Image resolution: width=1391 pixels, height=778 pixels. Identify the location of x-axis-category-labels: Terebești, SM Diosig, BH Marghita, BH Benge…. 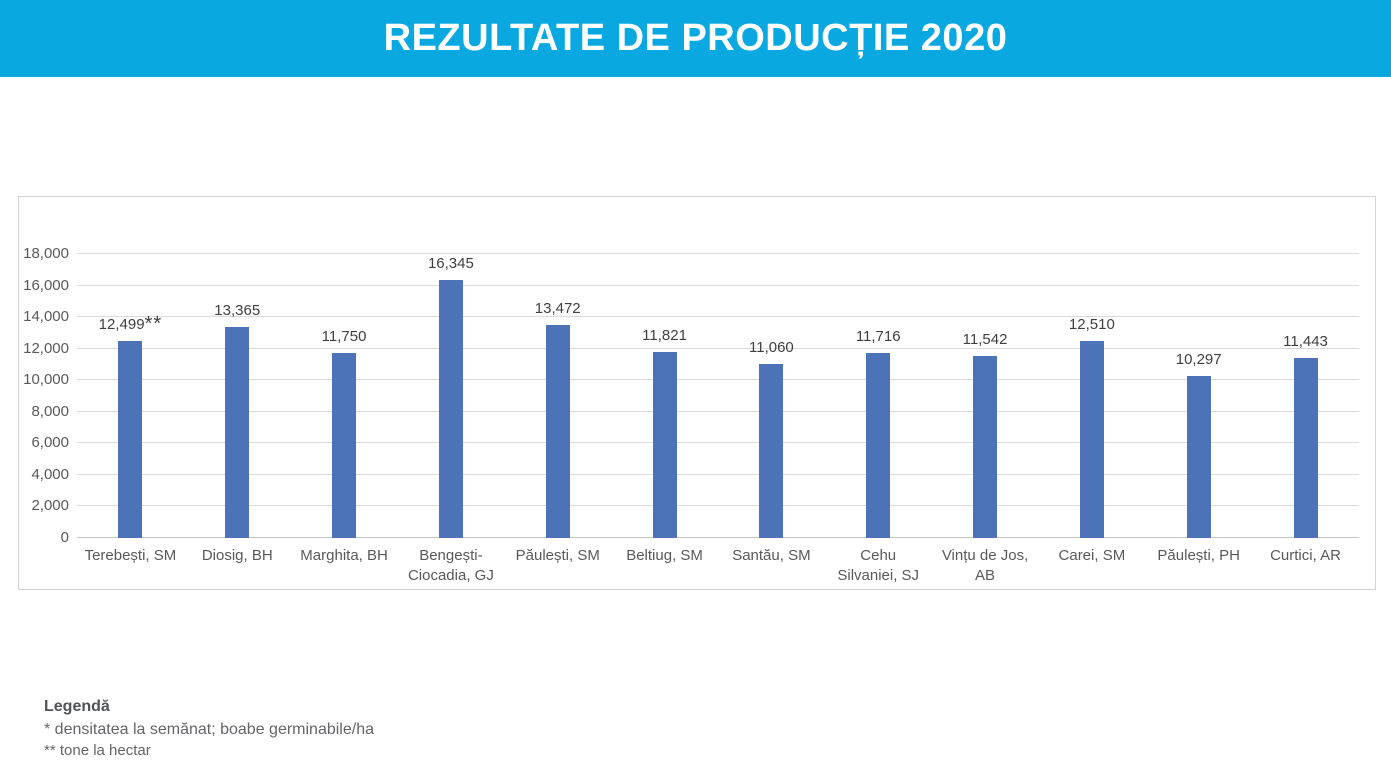
(718, 566).